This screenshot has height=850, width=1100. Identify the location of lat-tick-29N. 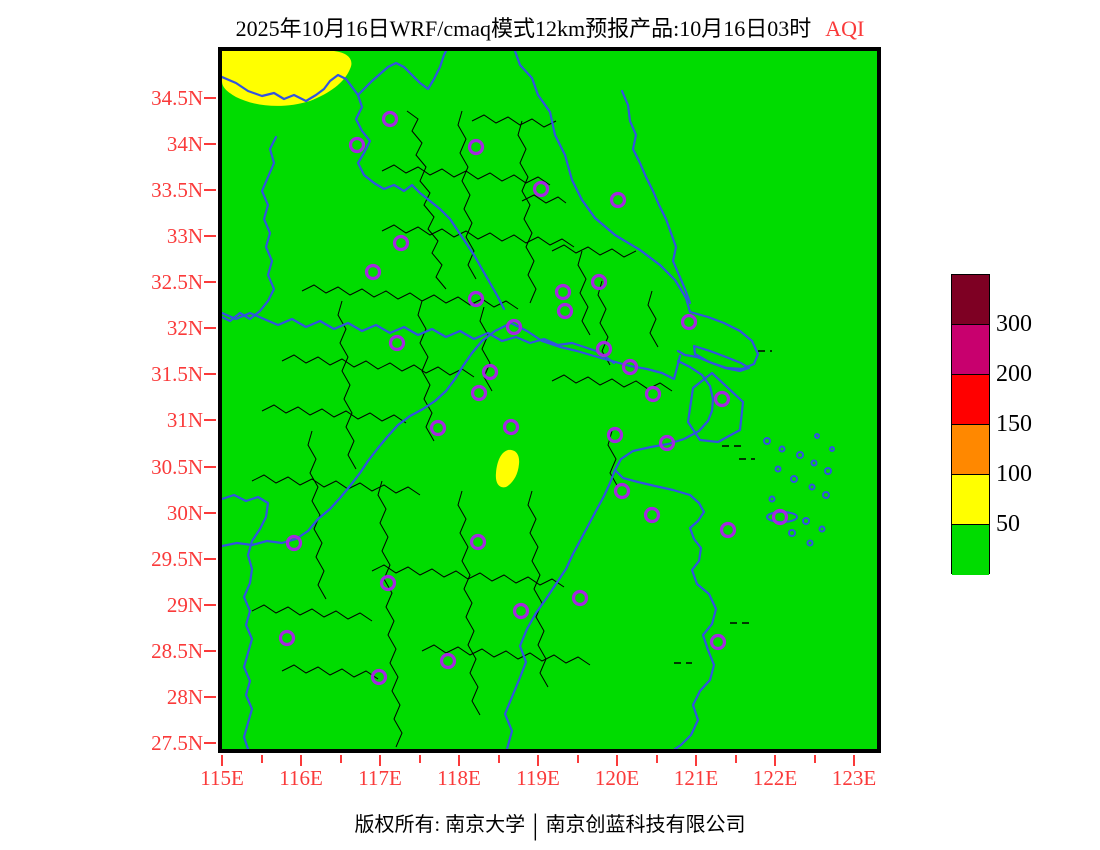
(210, 604).